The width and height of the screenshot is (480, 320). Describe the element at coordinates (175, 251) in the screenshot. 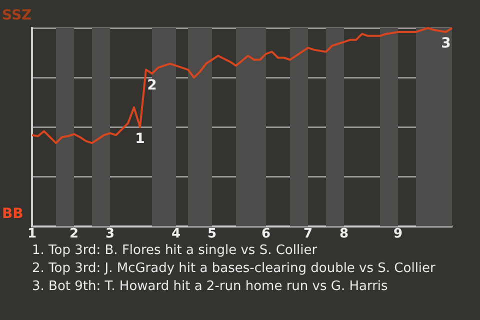

I see `text: 1. Top 3rd: B. Flores hit a single vs S. Collier` at that location.